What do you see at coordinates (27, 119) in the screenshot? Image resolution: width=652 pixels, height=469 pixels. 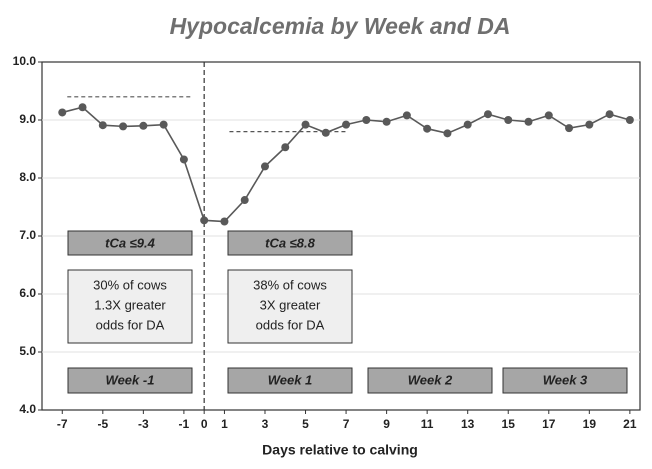 I see `y-tick-label: 9.0` at bounding box center [27, 119].